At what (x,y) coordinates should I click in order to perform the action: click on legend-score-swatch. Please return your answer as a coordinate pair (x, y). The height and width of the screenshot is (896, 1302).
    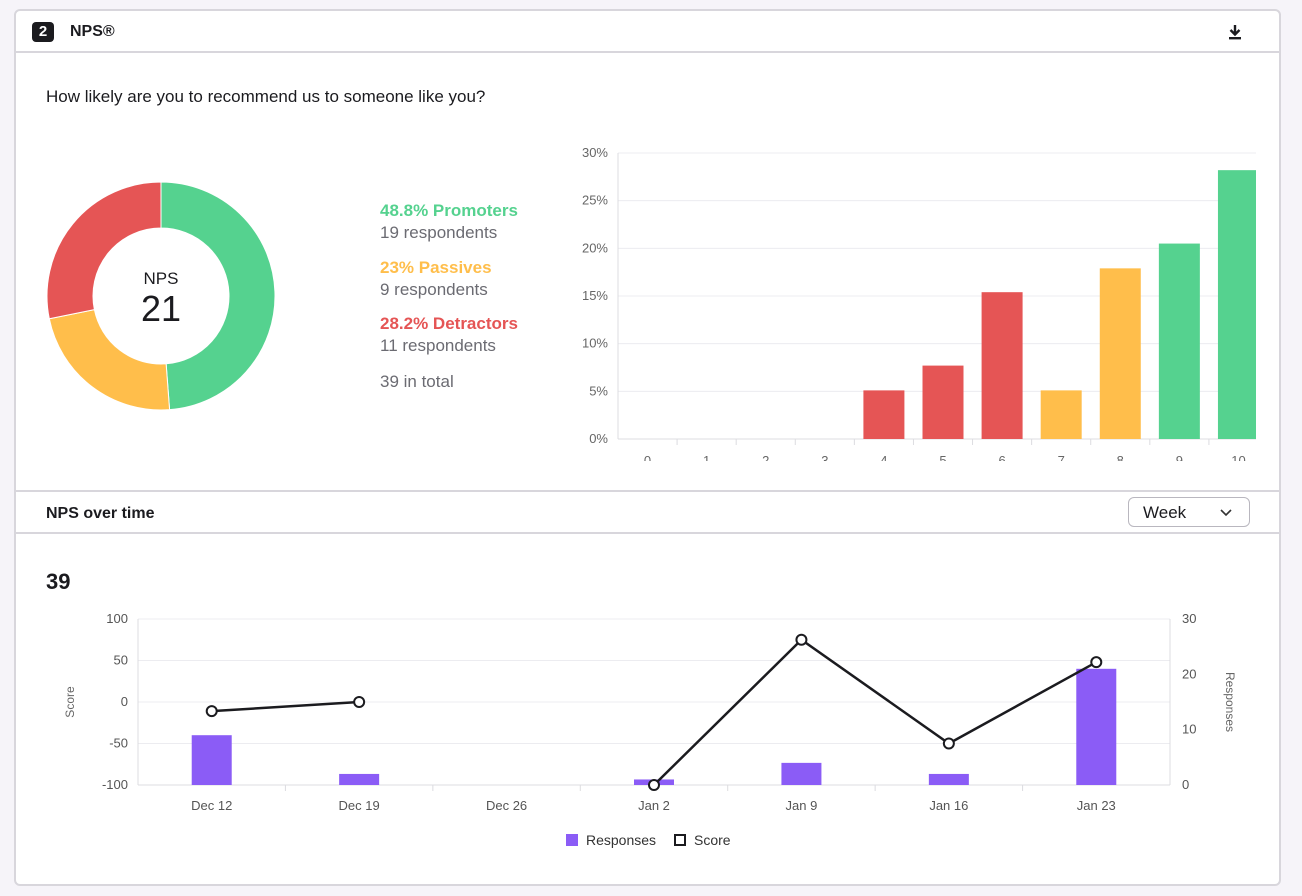
    Looking at the image, I should click on (680, 840).